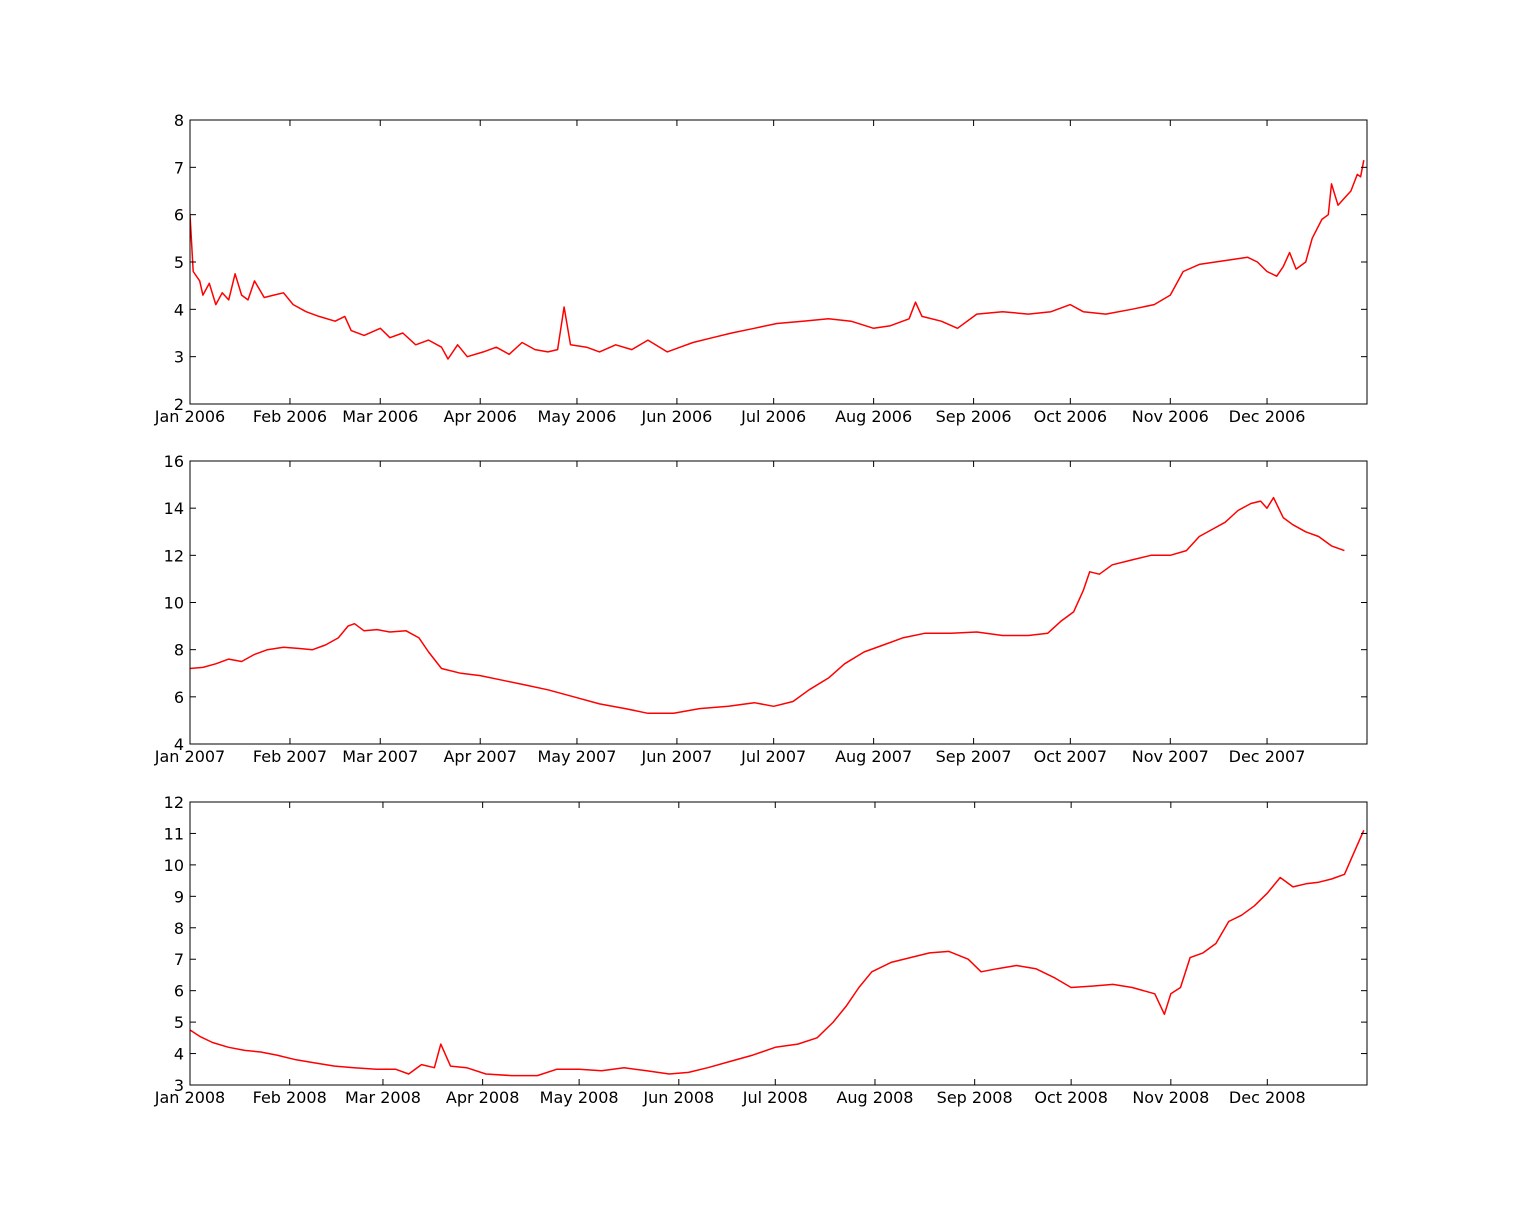  I want to click on x-tick-label: Sep 2007, so click(974, 756).